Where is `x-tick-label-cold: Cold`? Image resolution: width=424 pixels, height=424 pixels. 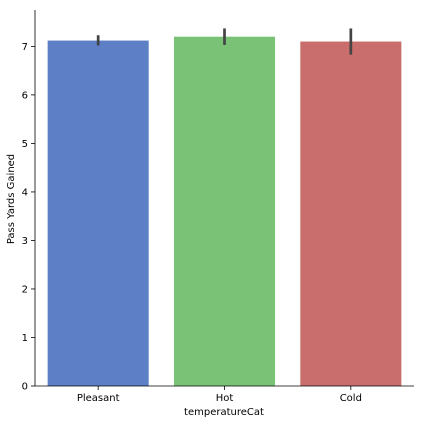
x-tick-label-cold: Cold is located at coordinates (351, 398).